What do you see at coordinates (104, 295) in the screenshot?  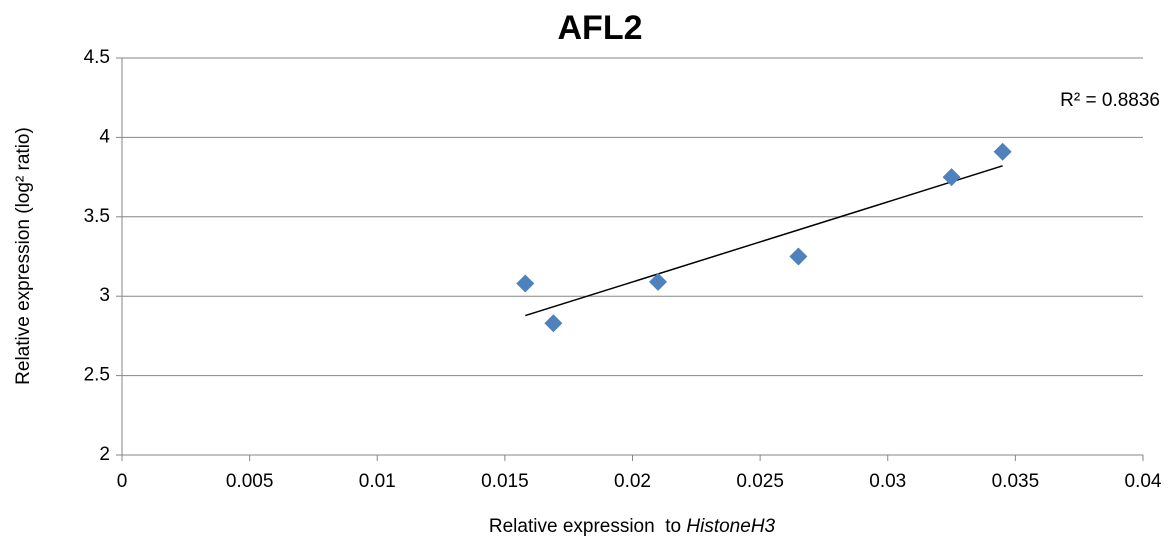 I see `y-tick-label: 3` at bounding box center [104, 295].